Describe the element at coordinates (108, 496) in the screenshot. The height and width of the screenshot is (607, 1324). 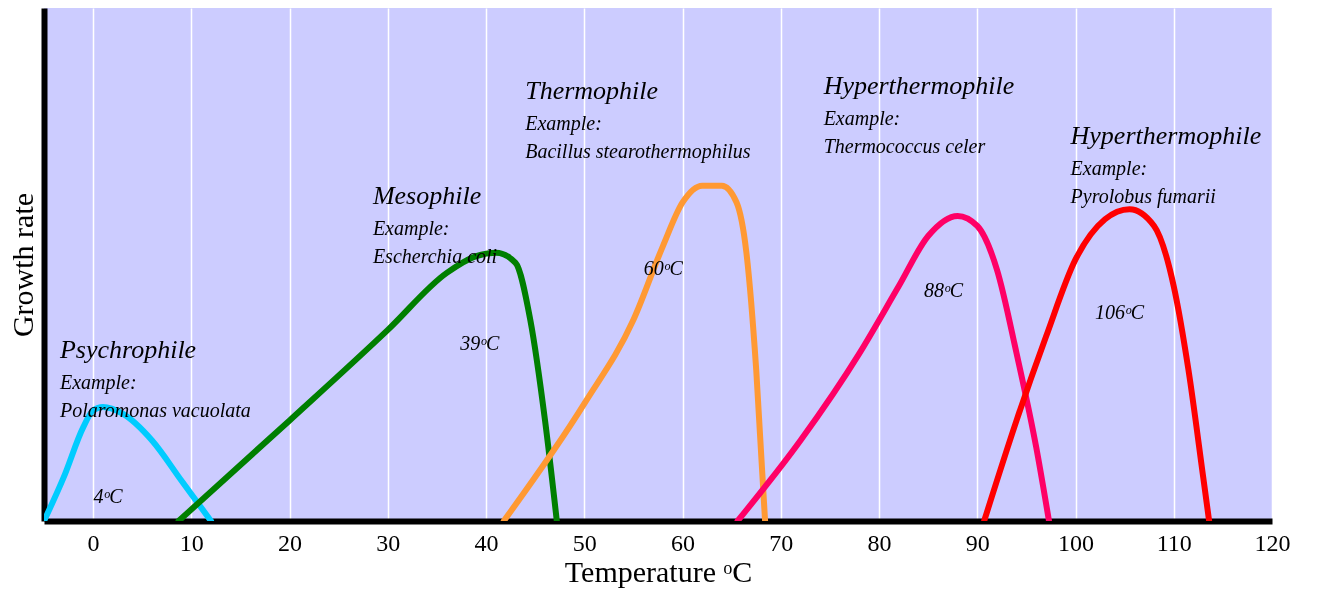
I see `annotation: 4ᵒC` at that location.